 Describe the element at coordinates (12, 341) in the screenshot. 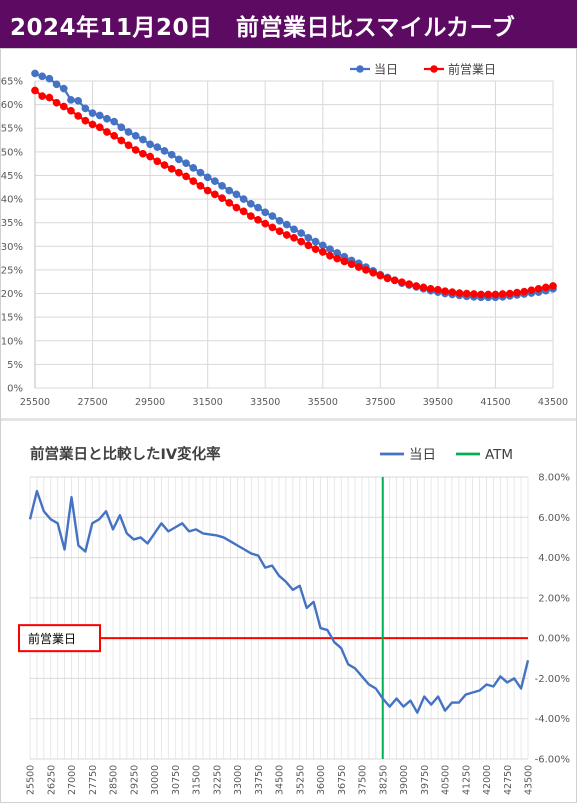

I see `y-tick-label: 10%` at that location.